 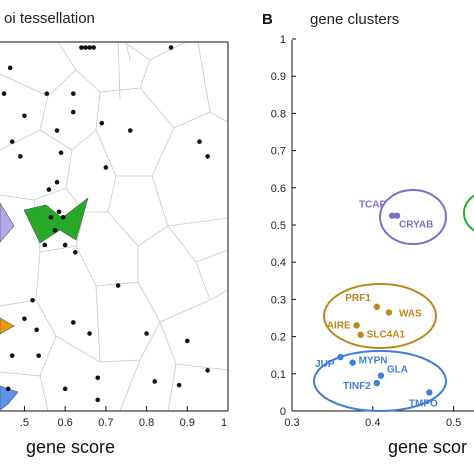 I want to click on x-ticks-a: .5 0.6 0.7 0.8 0.9 1, so click(x=124, y=417).